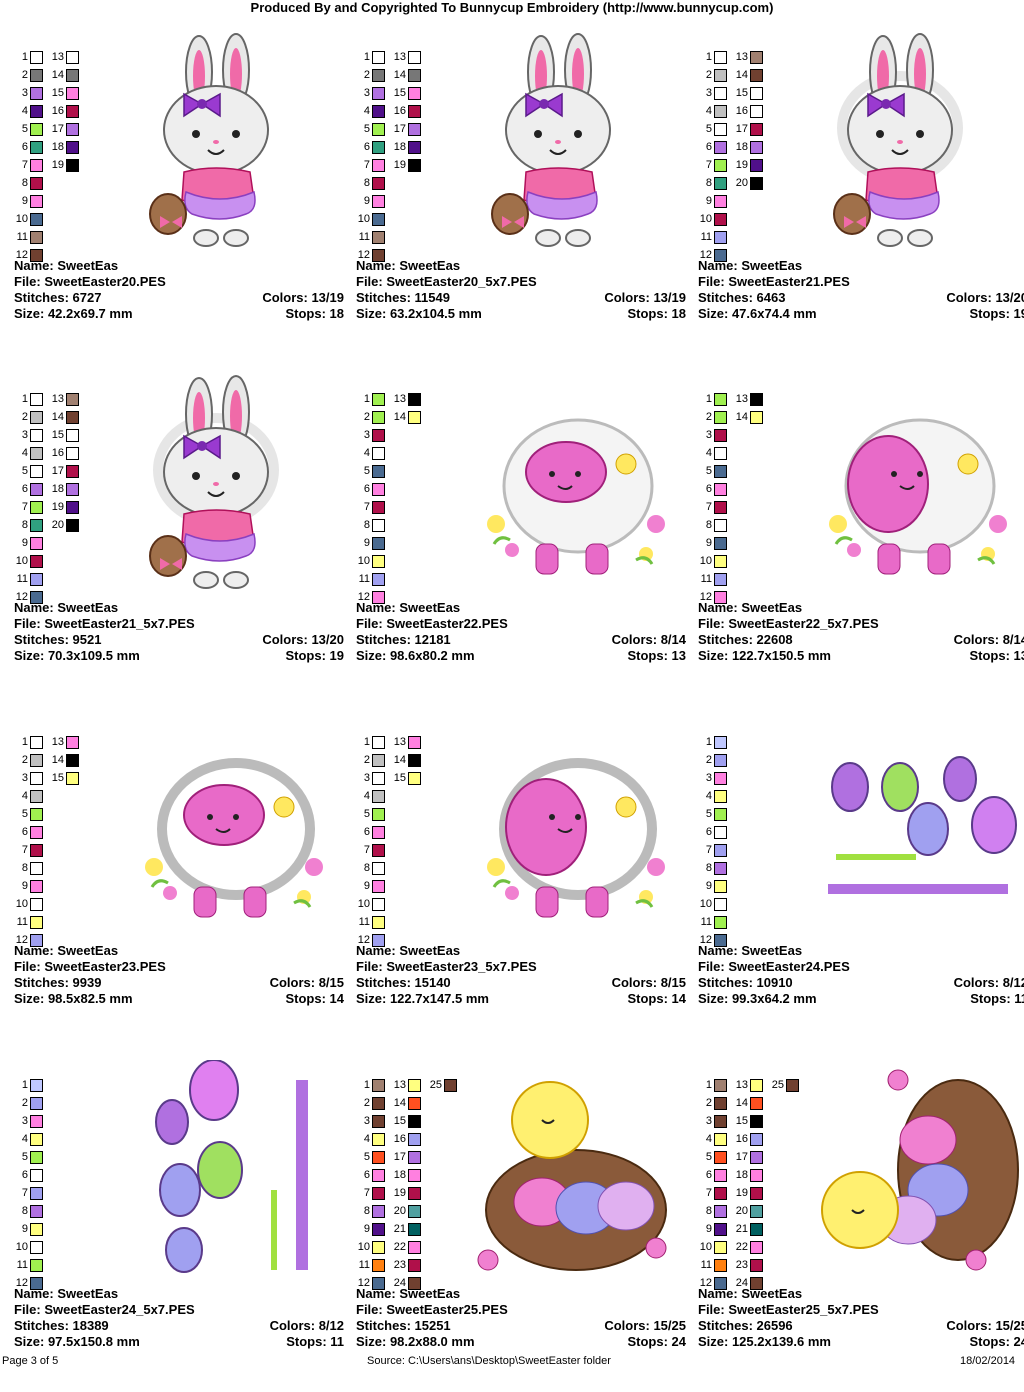 The image size is (1024, 1392). What do you see at coordinates (741, 1085) in the screenshot?
I see `color-number: 13` at bounding box center [741, 1085].